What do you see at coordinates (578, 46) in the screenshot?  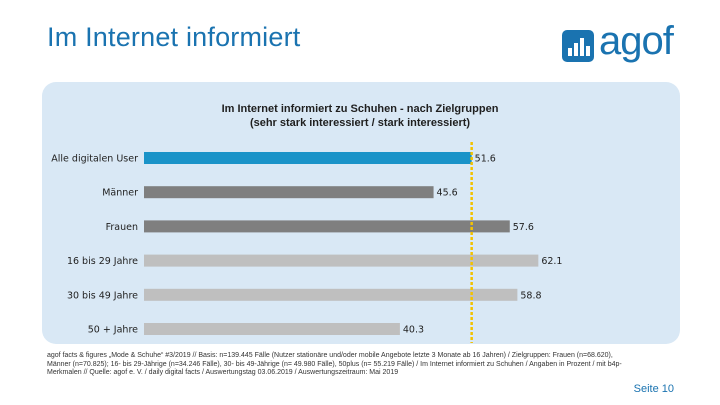 I see `bar-chart-icon` at bounding box center [578, 46].